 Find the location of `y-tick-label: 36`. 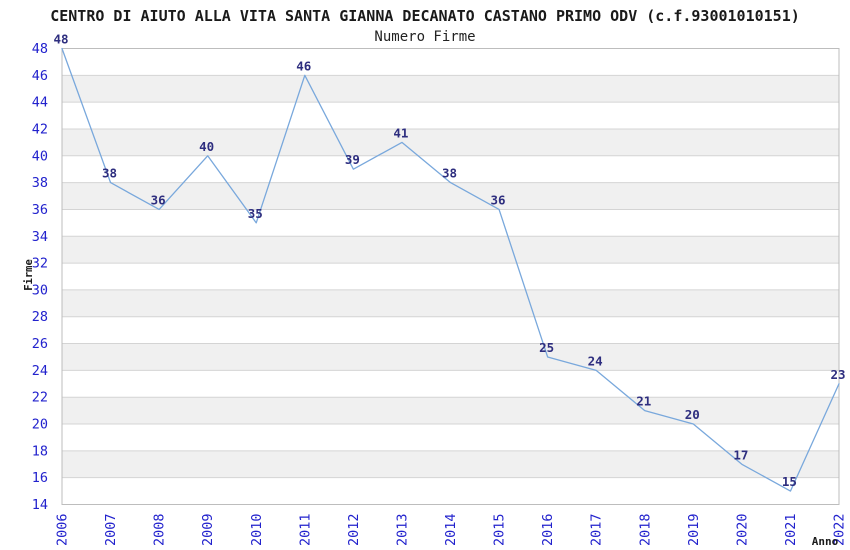

y-tick-label: 36 is located at coordinates (40, 210).